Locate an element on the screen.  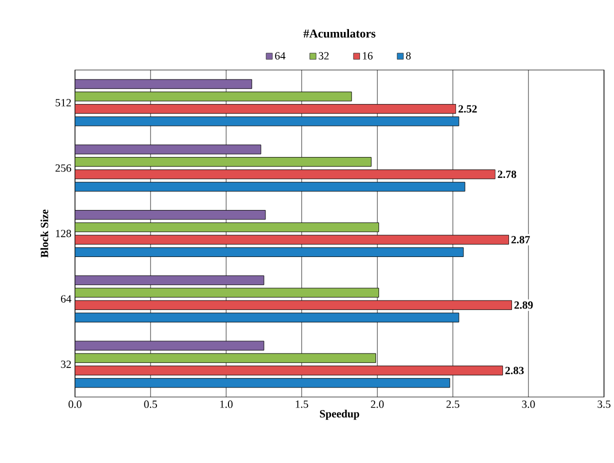
data-label: 2.52 is located at coordinates (467, 109).